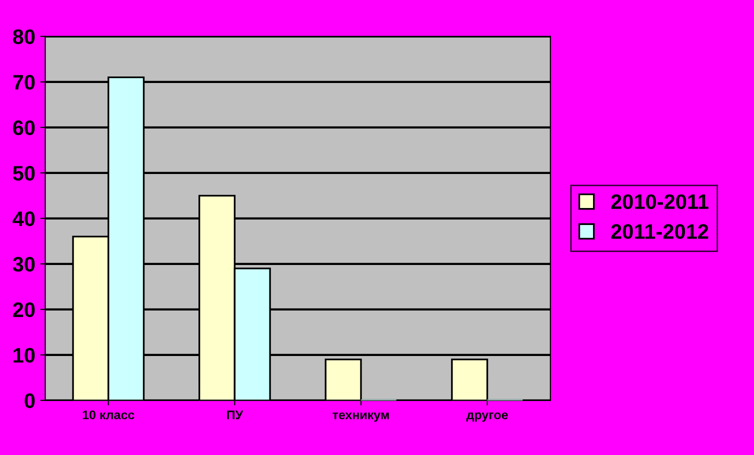 This screenshot has height=455, width=754. What do you see at coordinates (24, 355) in the screenshot?
I see `y-tick-label: 10` at bounding box center [24, 355].